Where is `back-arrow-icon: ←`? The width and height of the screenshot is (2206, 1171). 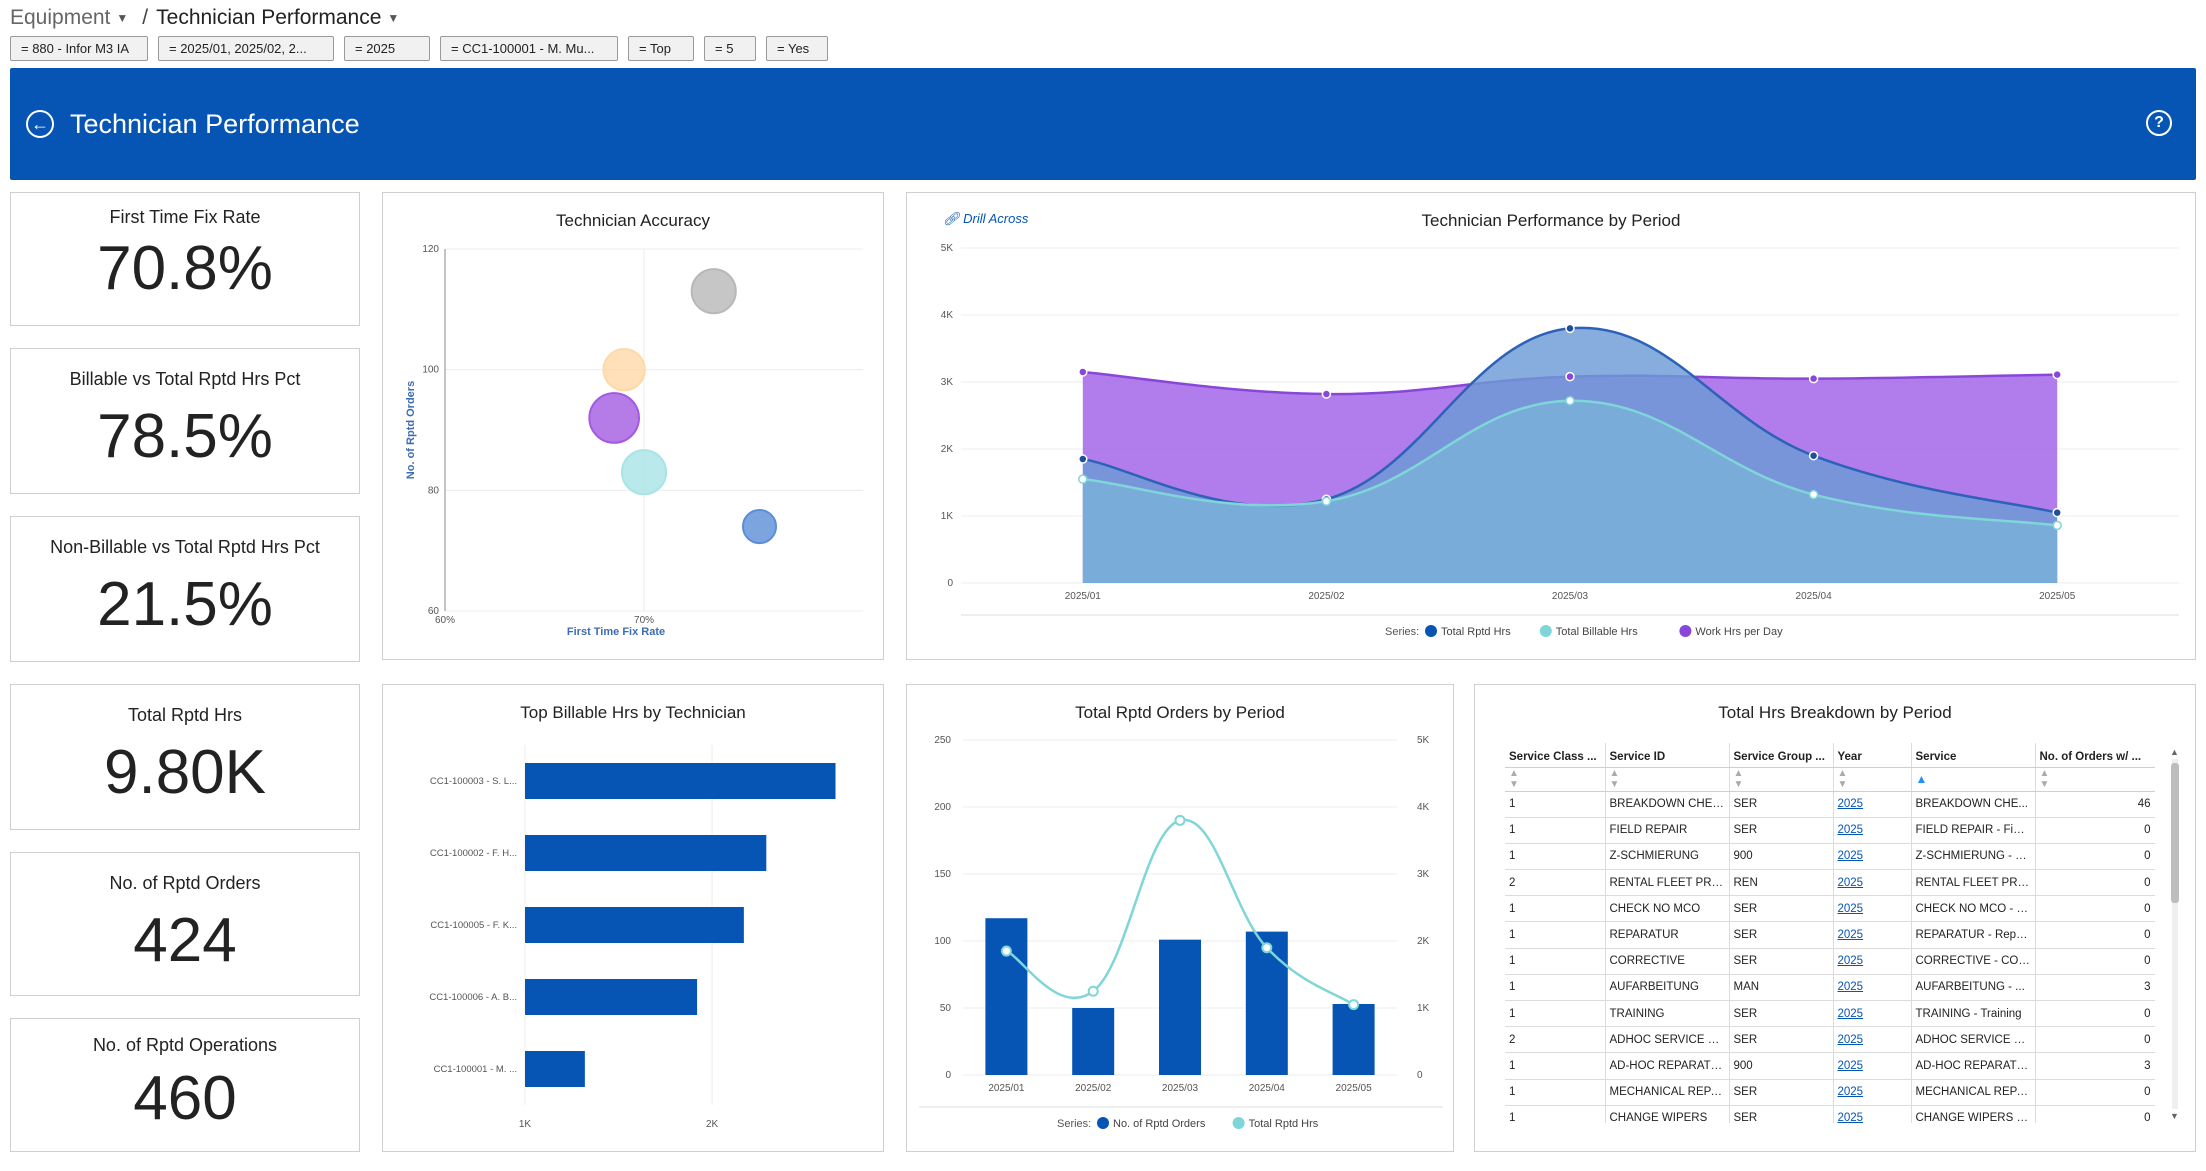
back-arrow-icon: ← is located at coordinates (40, 124).